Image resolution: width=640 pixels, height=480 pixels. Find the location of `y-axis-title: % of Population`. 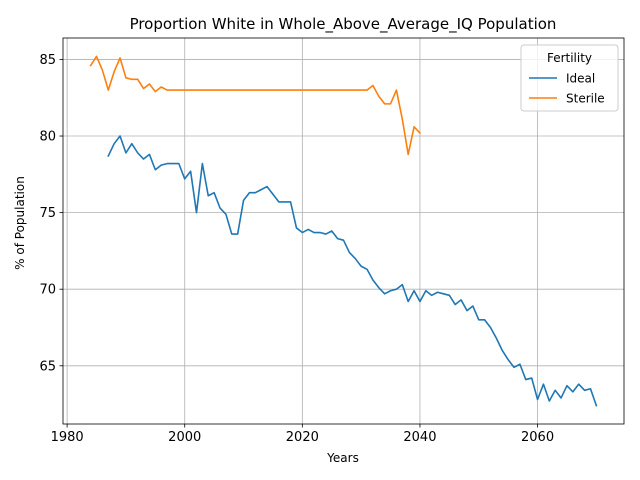

y-axis-title: % of Population is located at coordinates (20, 223).